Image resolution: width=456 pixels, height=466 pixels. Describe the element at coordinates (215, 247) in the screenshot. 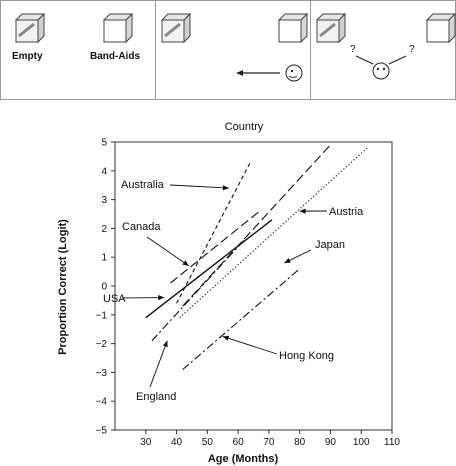

I see `series-line-canada` at that location.